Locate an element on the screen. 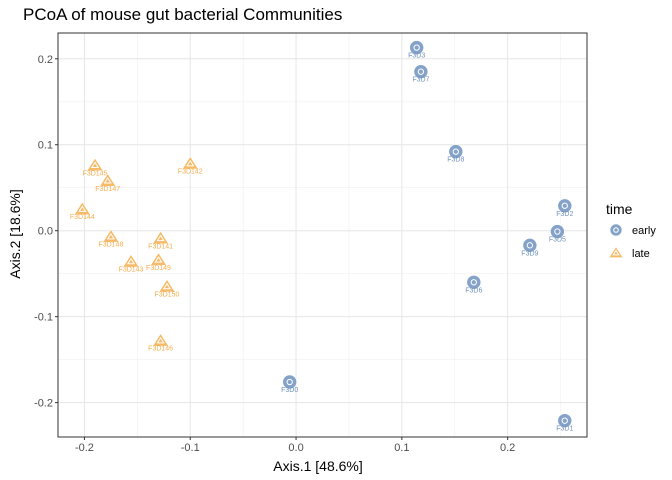  point-label: F3D6 is located at coordinates (473, 290).